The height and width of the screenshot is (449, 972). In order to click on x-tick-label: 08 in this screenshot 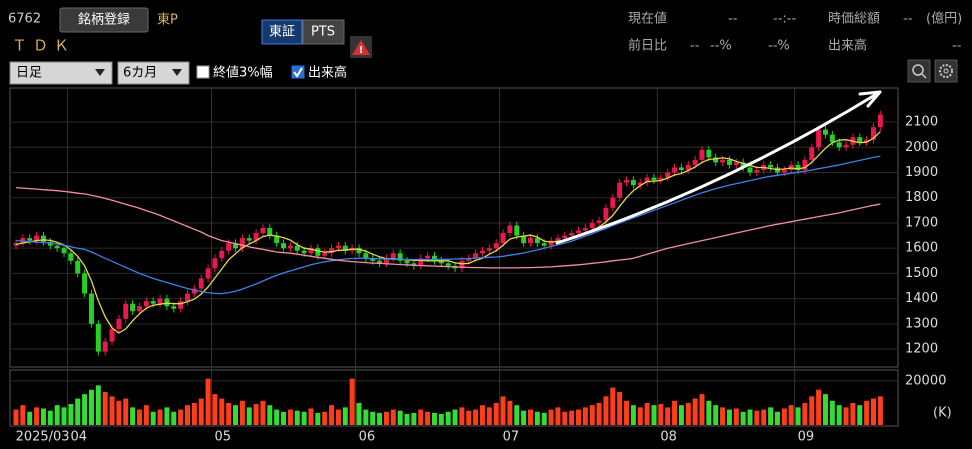, I will do `click(668, 437)`.